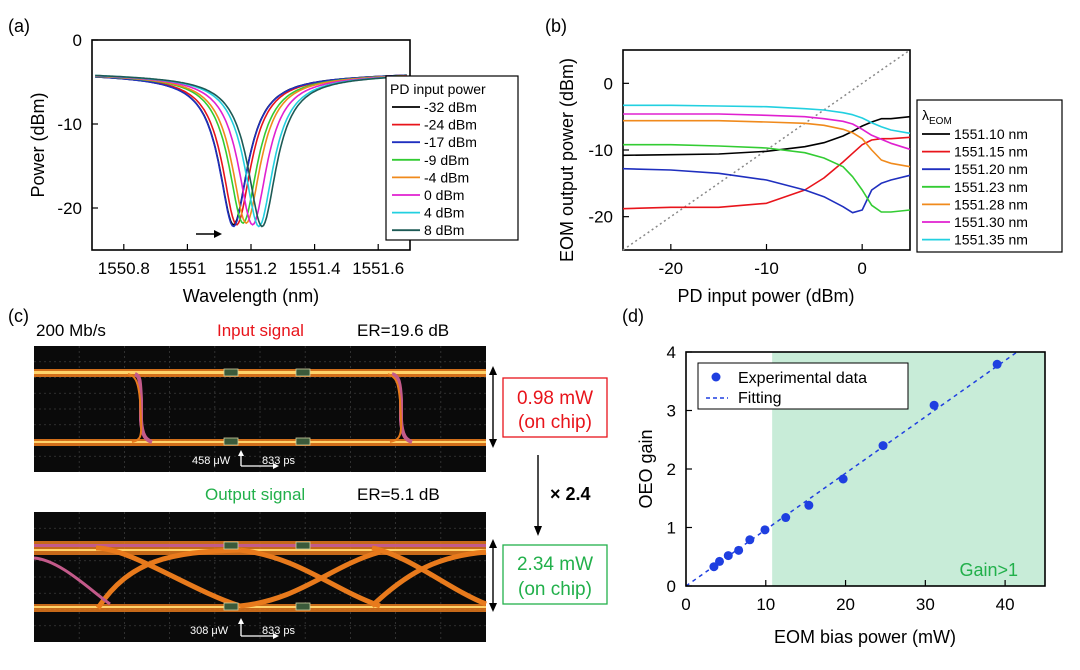 This screenshot has height=670, width=1080. I want to click on input-edge-2b, so click(395, 408).